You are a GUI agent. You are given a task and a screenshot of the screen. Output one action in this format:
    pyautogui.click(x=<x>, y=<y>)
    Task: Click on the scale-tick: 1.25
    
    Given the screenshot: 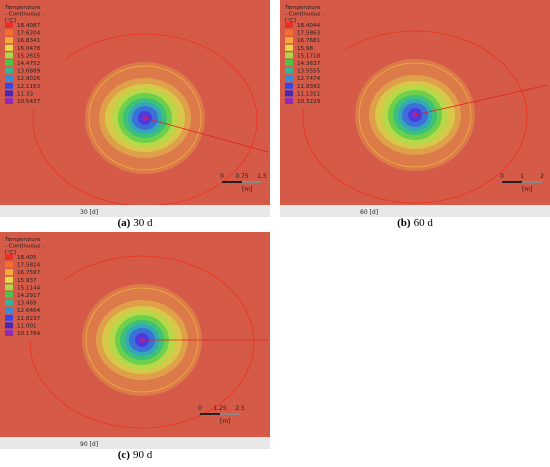 What is the action you would take?
    pyautogui.click(x=220, y=408)
    